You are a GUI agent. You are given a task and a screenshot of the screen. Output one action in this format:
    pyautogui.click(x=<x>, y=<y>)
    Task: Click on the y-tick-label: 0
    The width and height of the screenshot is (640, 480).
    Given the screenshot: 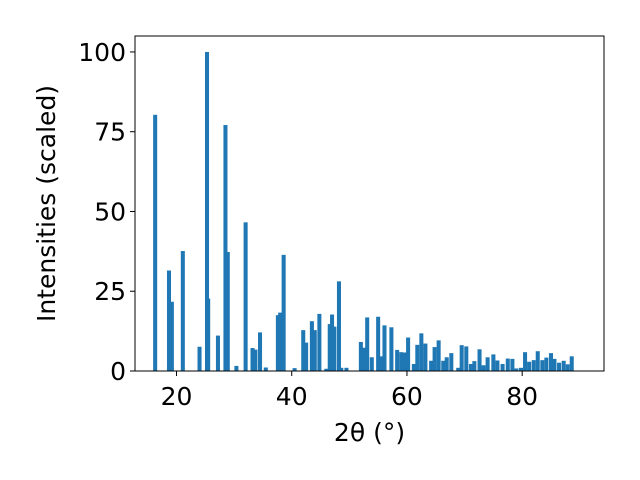 What is the action you would take?
    pyautogui.click(x=118, y=371)
    